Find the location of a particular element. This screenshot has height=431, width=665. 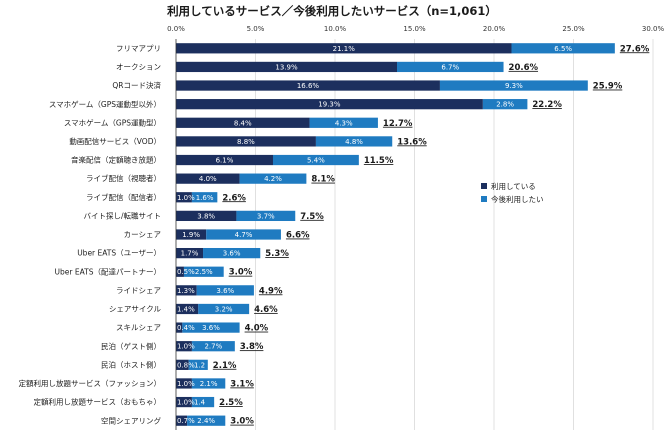

bar-future-label: 4.8% is located at coordinates (354, 142).